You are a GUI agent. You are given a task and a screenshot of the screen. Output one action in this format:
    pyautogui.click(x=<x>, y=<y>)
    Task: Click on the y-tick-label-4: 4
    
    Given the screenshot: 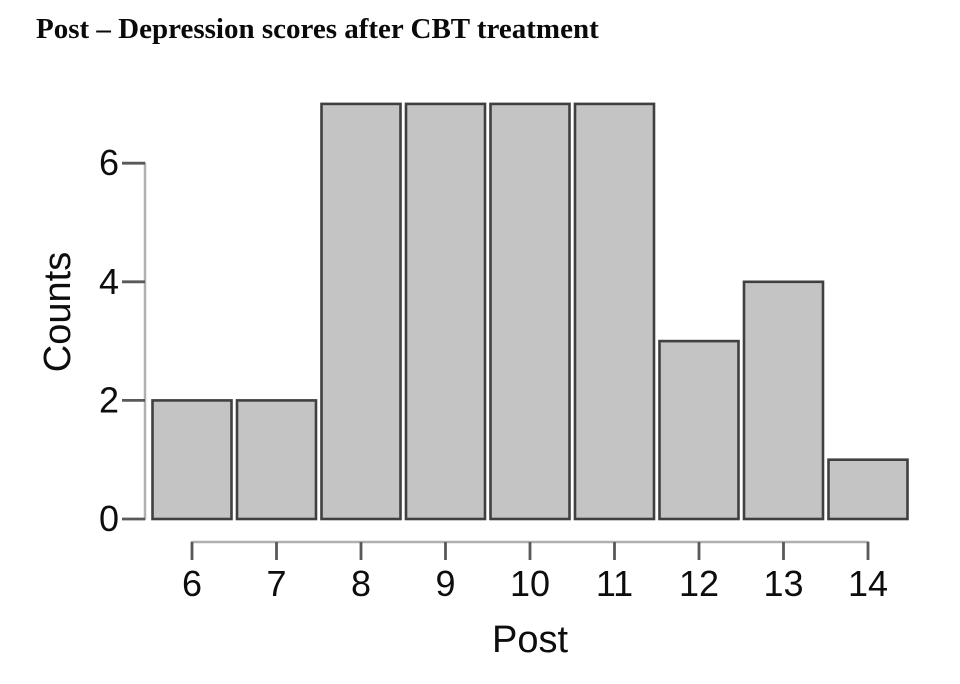 What is the action you would take?
    pyautogui.click(x=109, y=281)
    